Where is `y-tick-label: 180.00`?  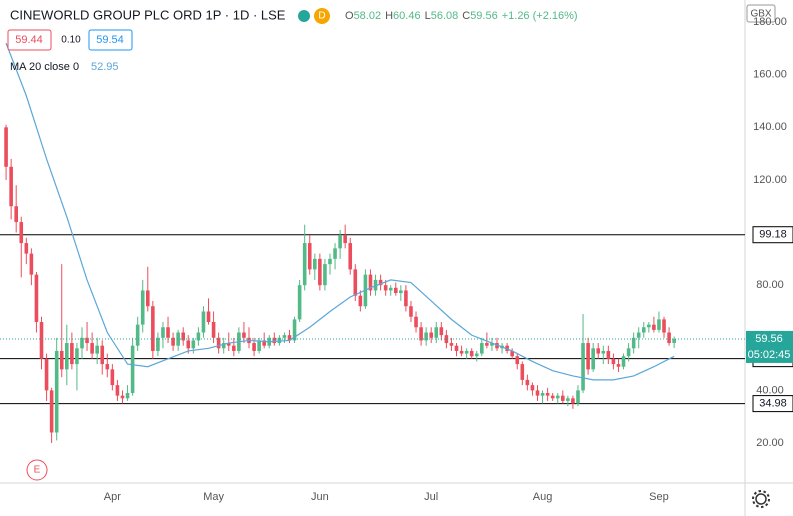 y-tick-label: 180.00 is located at coordinates (770, 22).